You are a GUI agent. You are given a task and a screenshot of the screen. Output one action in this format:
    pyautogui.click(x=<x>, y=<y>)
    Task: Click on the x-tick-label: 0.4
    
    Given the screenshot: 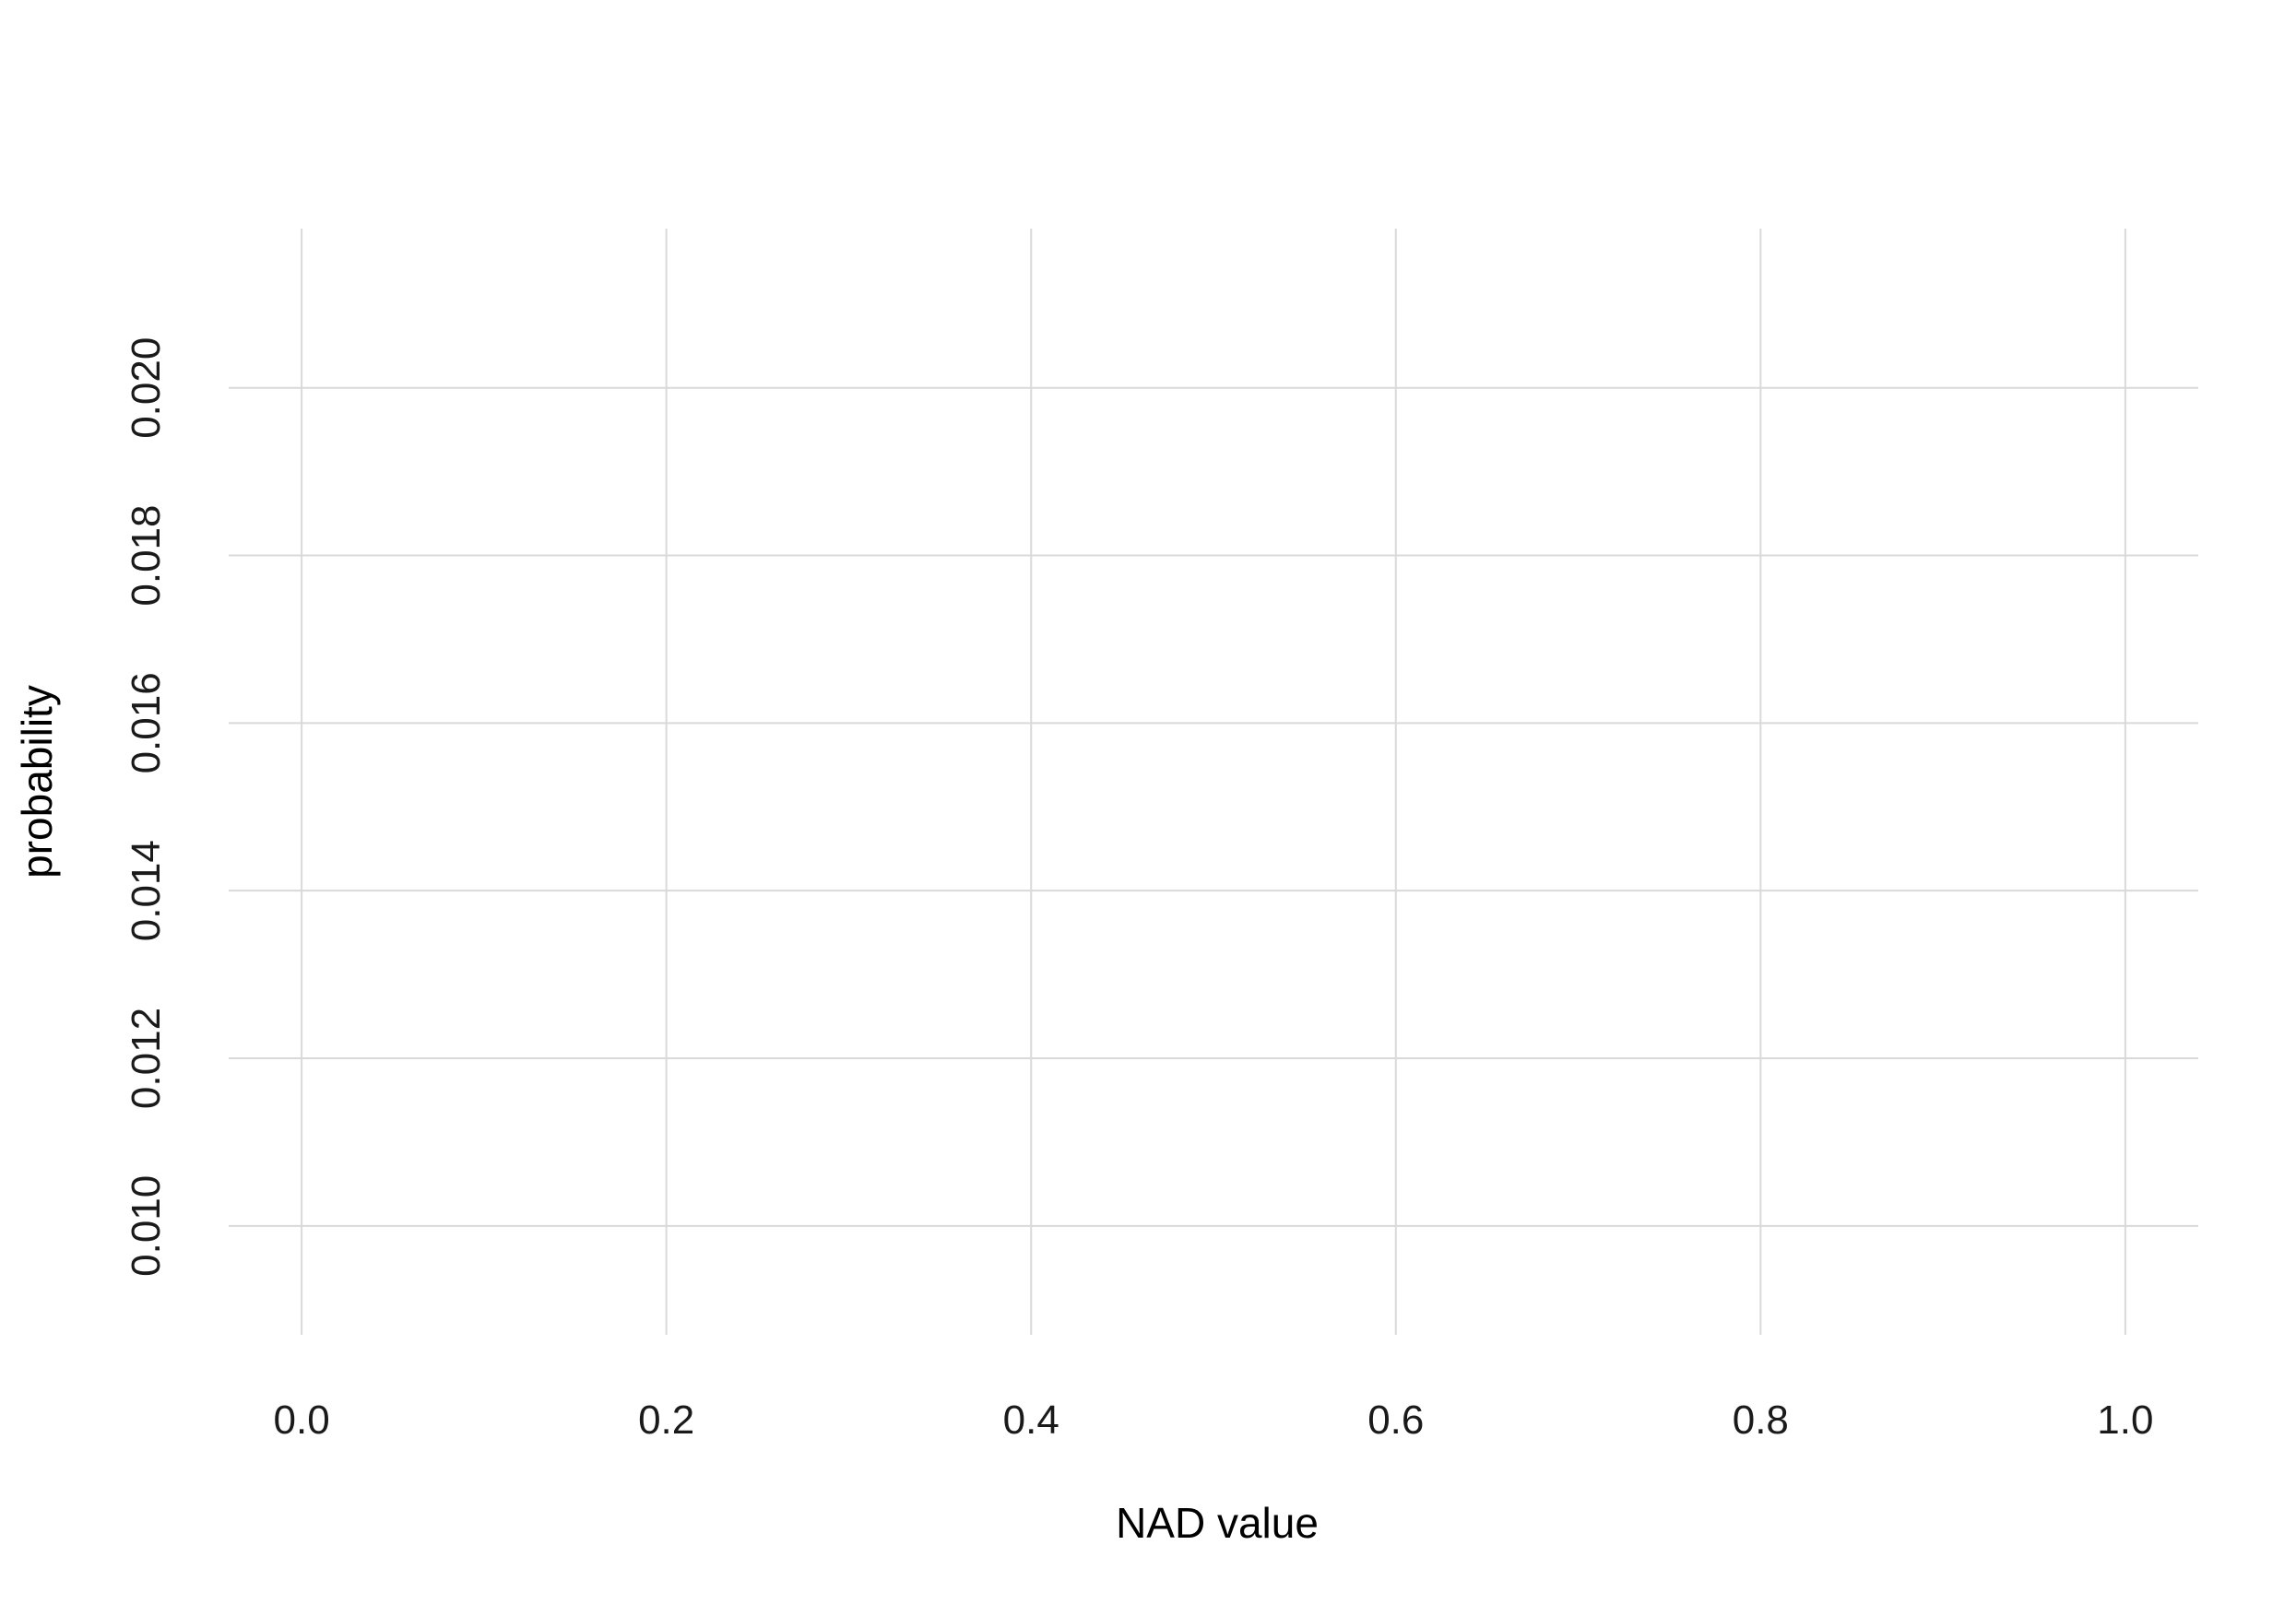 What is the action you would take?
    pyautogui.click(x=1031, y=1421)
    